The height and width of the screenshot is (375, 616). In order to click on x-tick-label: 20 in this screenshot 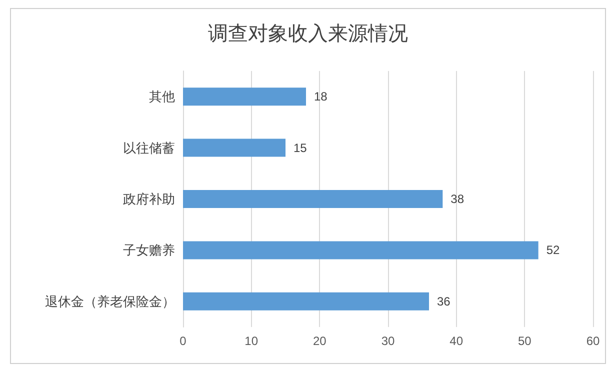, I will do `click(319, 341)`.